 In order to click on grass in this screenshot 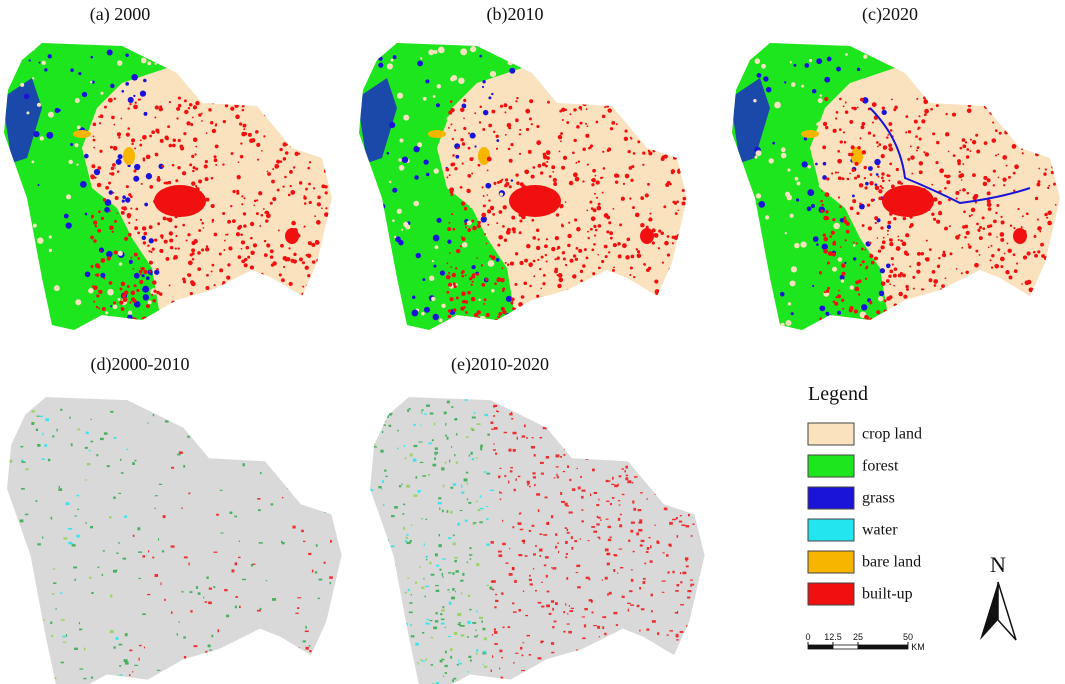, I will do `click(378, 120)`.